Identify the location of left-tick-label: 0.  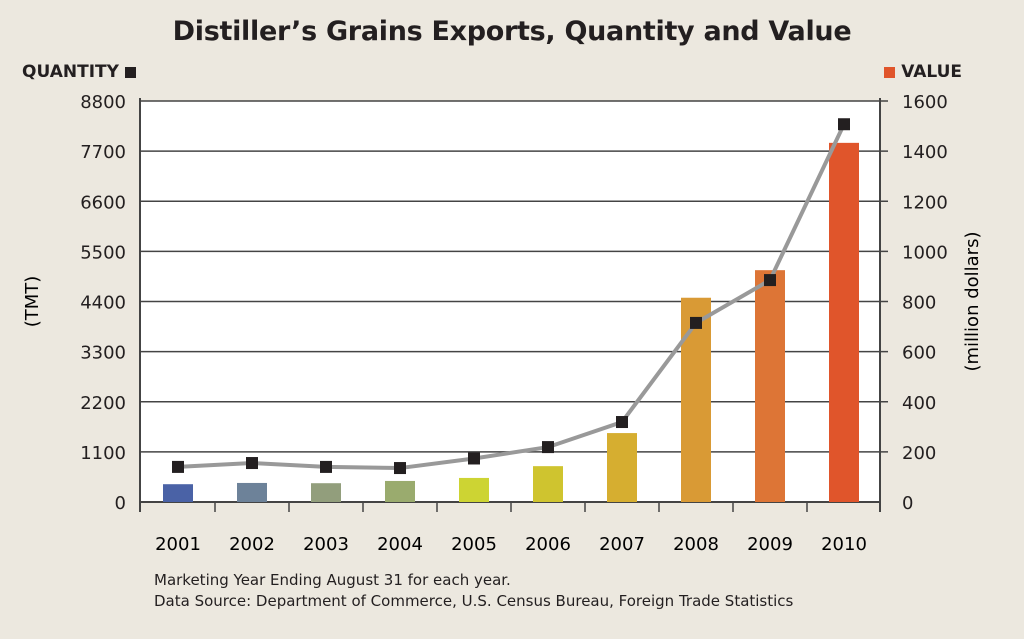
(120, 503).